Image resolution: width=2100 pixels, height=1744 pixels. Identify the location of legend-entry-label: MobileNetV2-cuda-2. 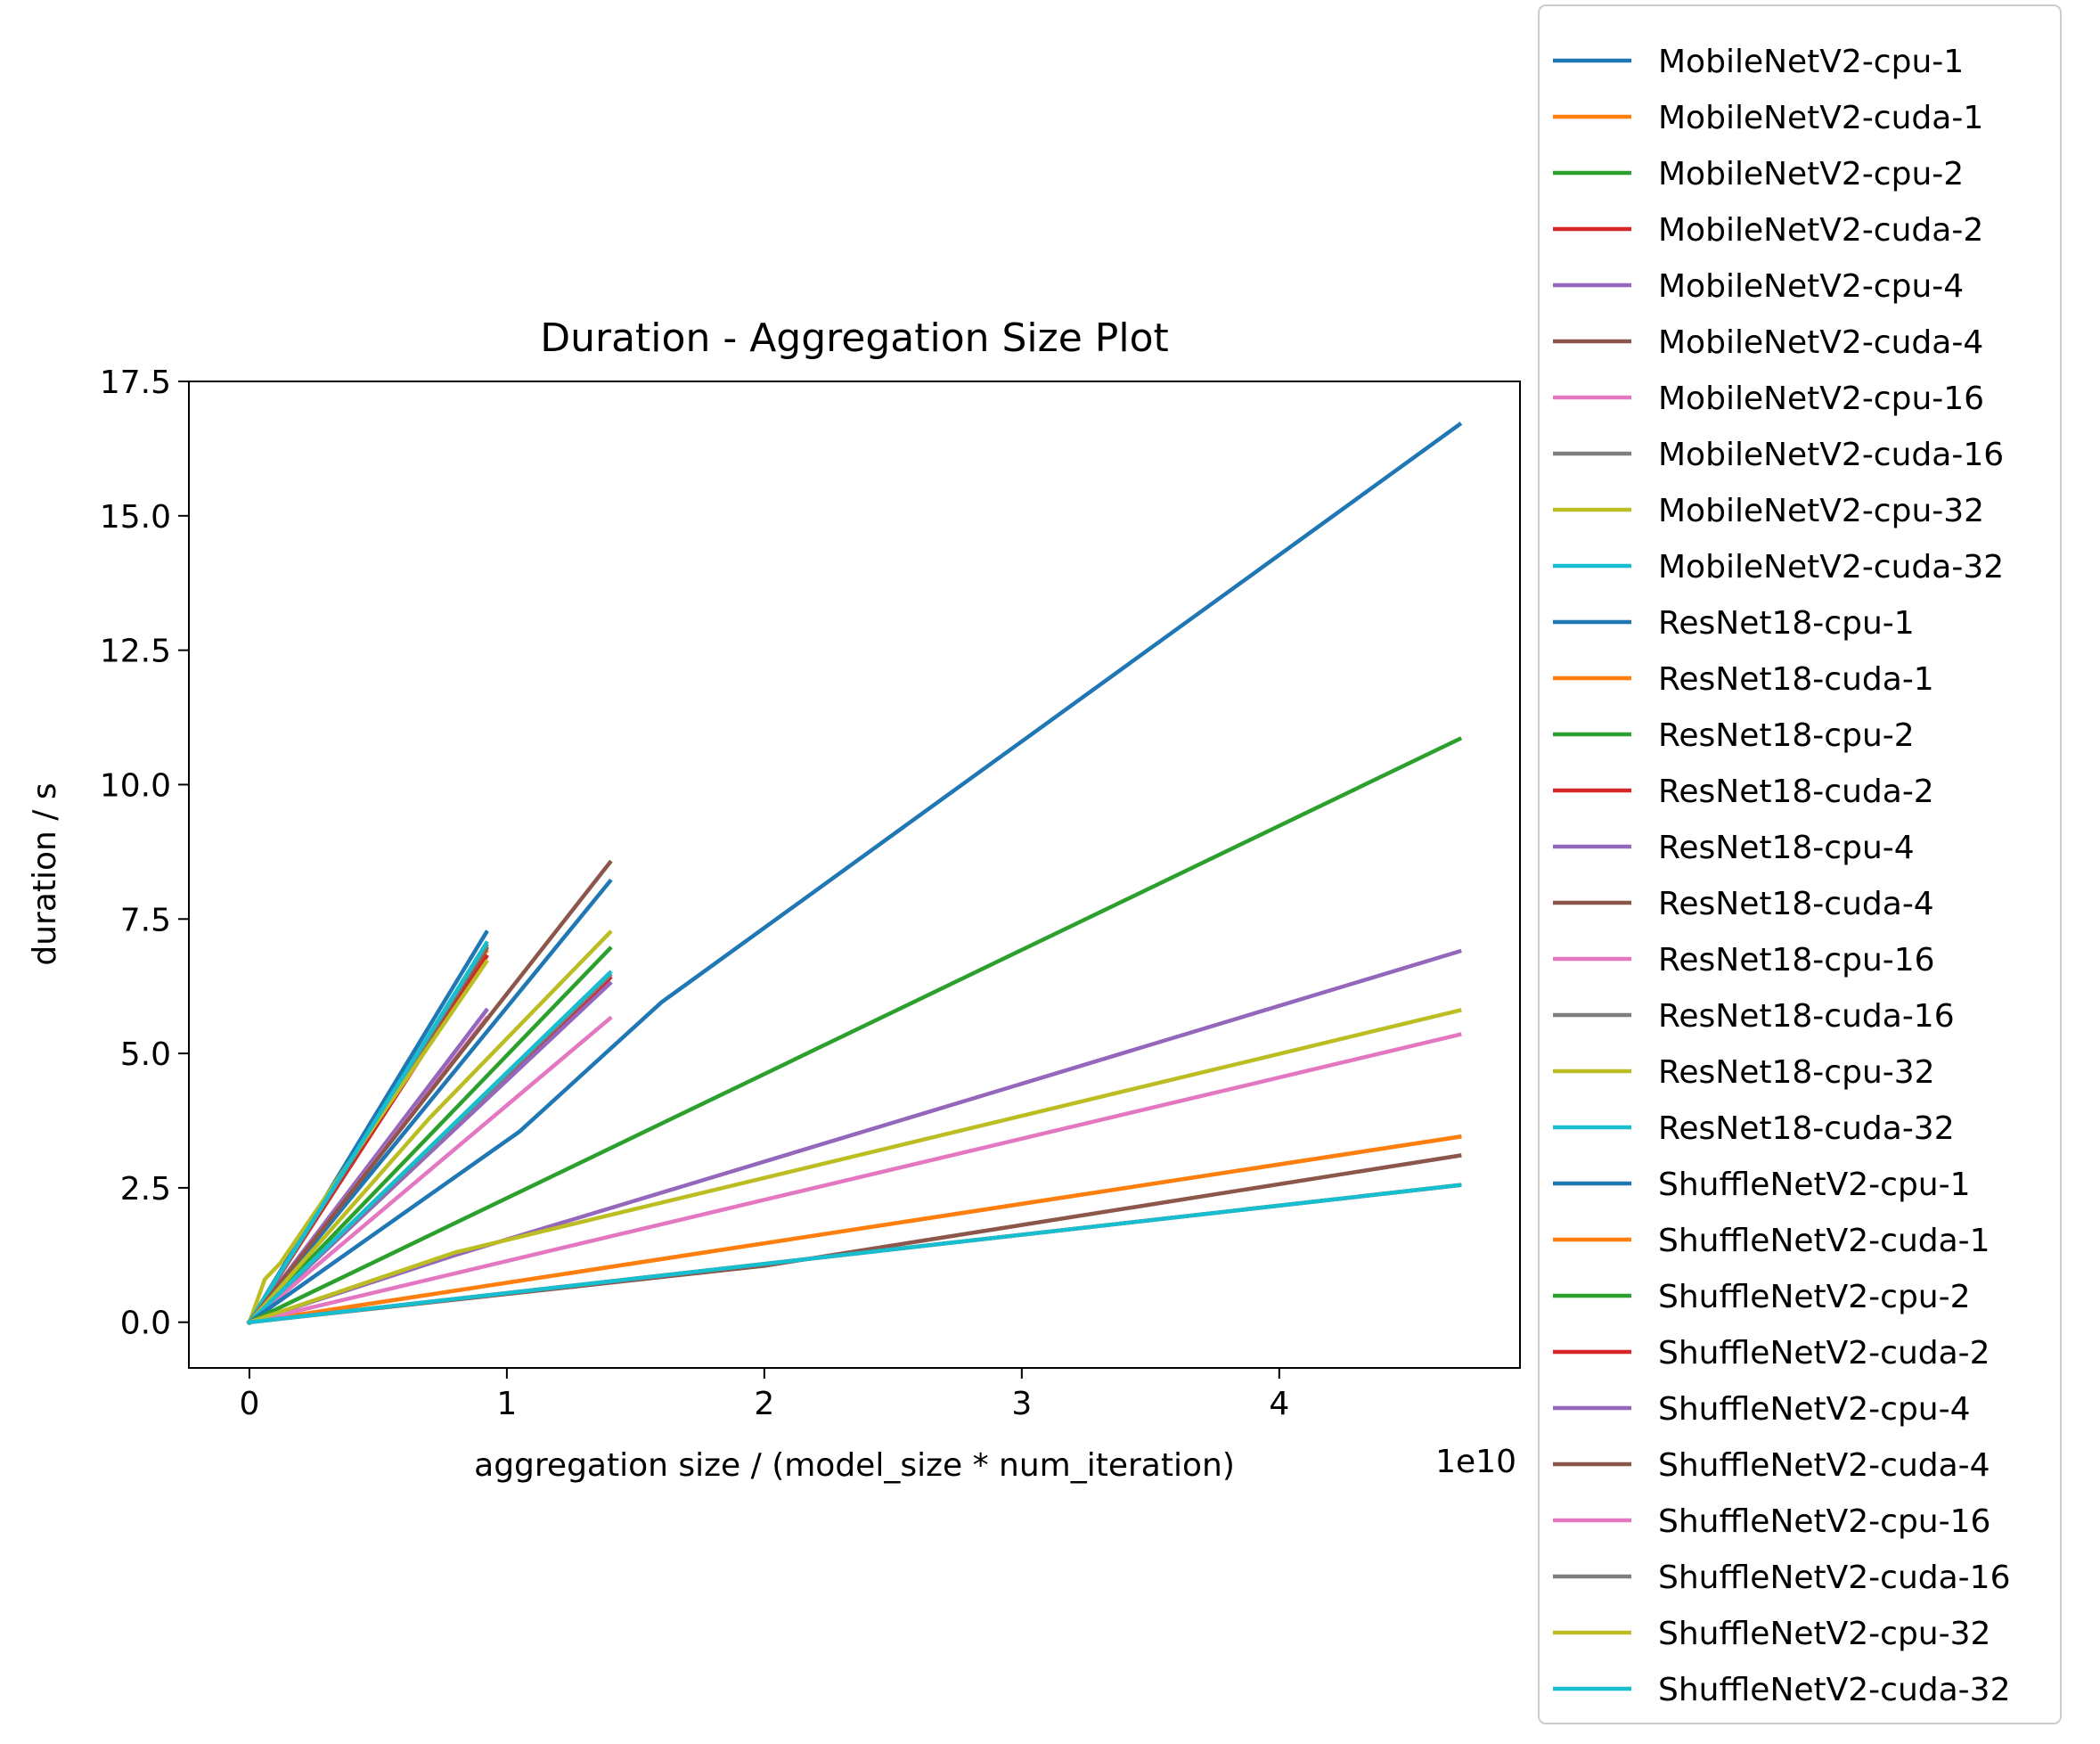
(1821, 230).